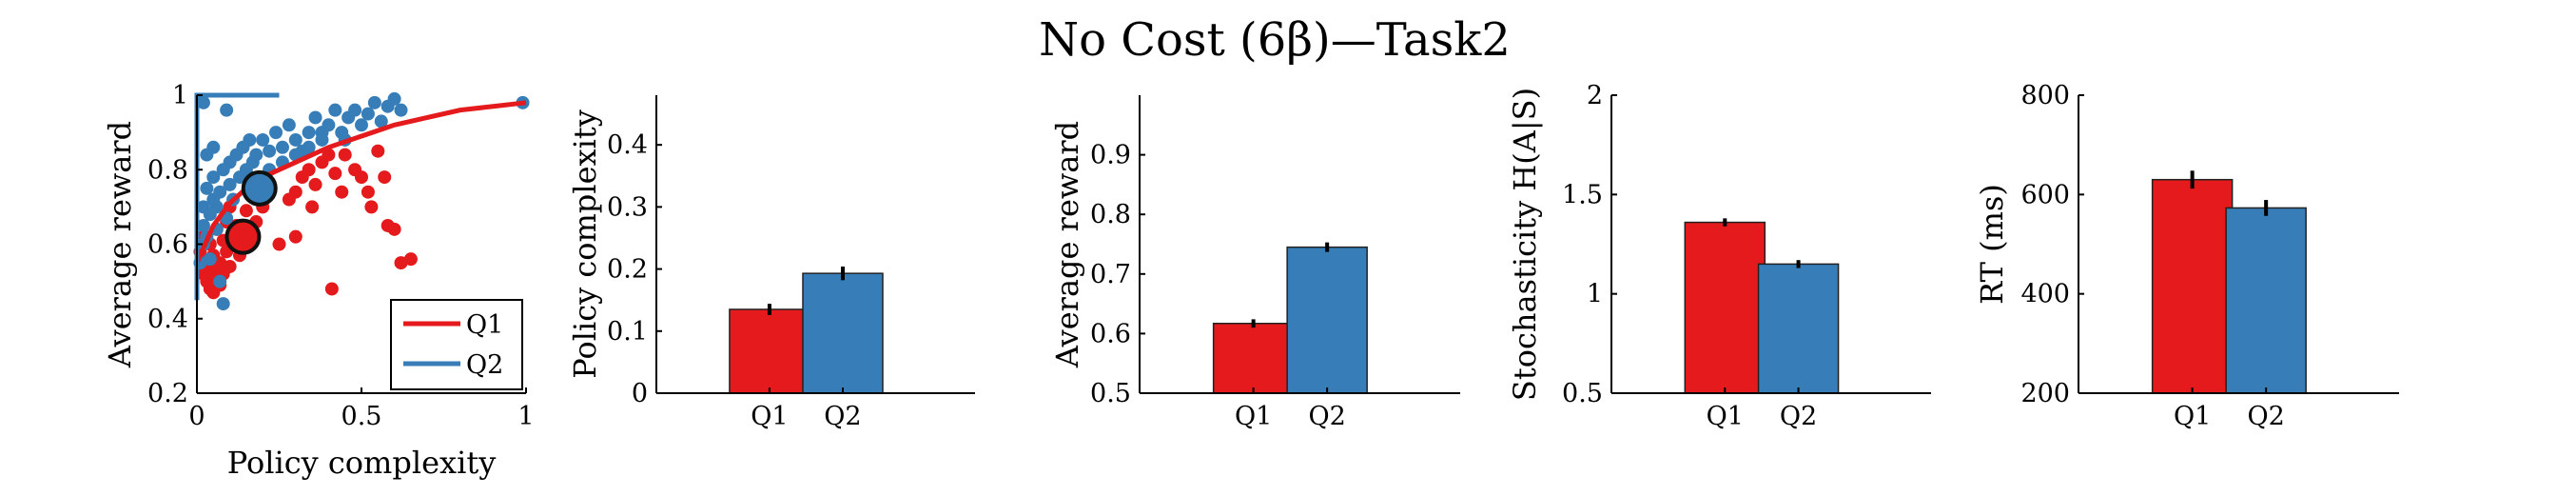  What do you see at coordinates (485, 325) in the screenshot?
I see `legend-label-q1: Q1` at bounding box center [485, 325].